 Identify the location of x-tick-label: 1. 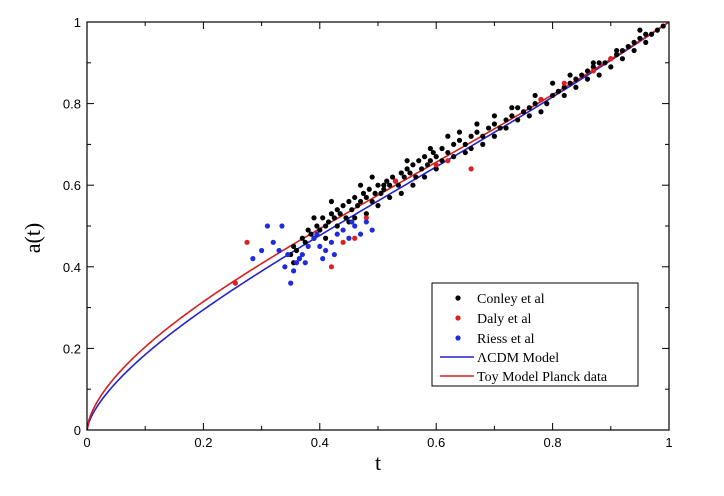
(668, 442).